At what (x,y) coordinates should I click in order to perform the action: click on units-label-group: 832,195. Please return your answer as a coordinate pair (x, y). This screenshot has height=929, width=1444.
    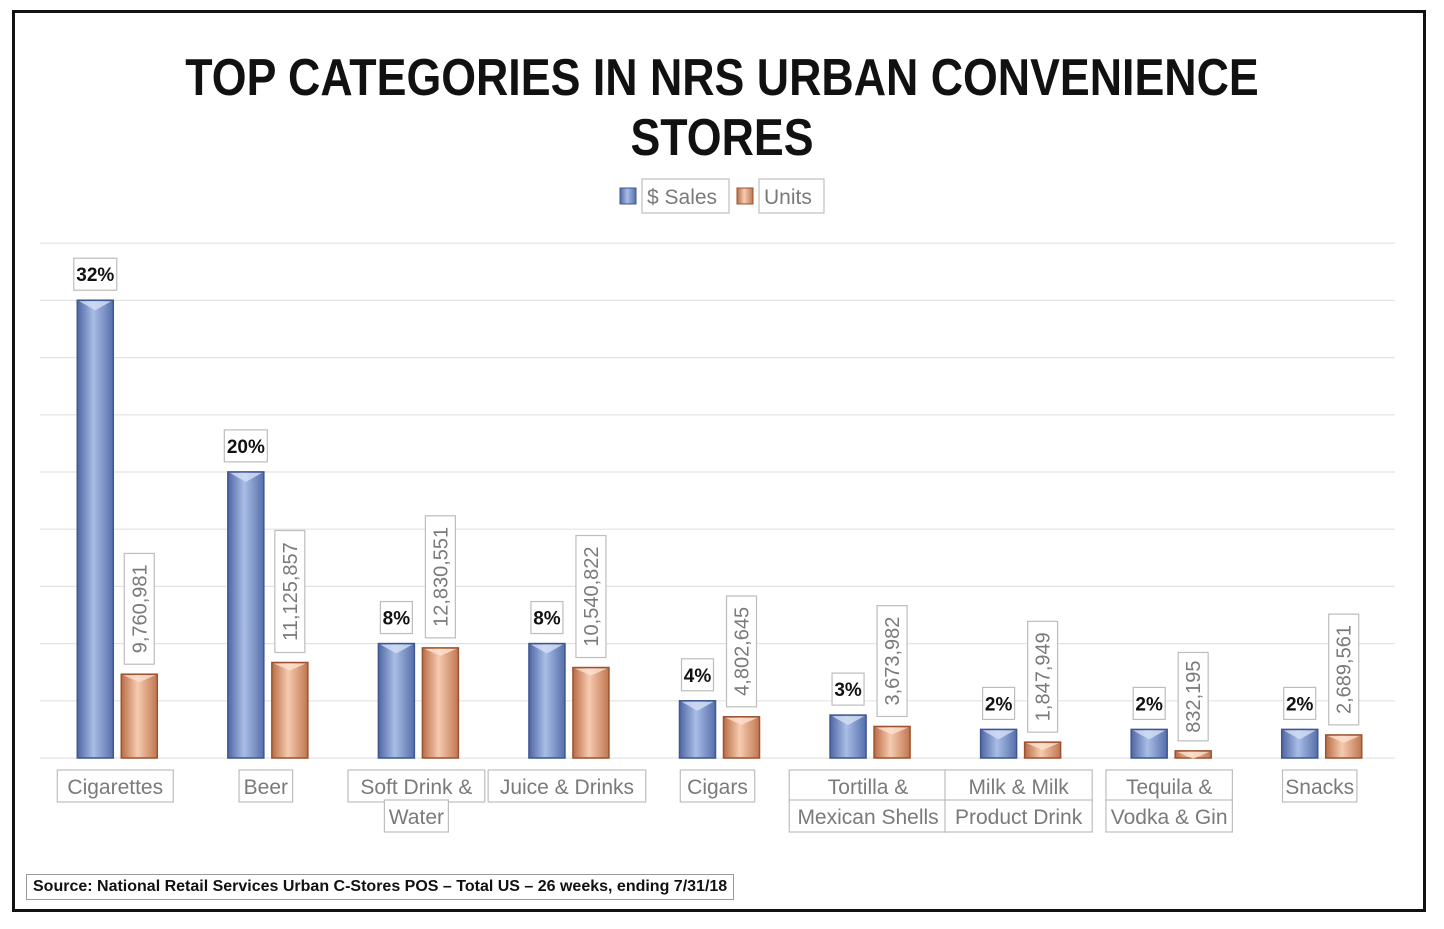
    Looking at the image, I should click on (1193, 696).